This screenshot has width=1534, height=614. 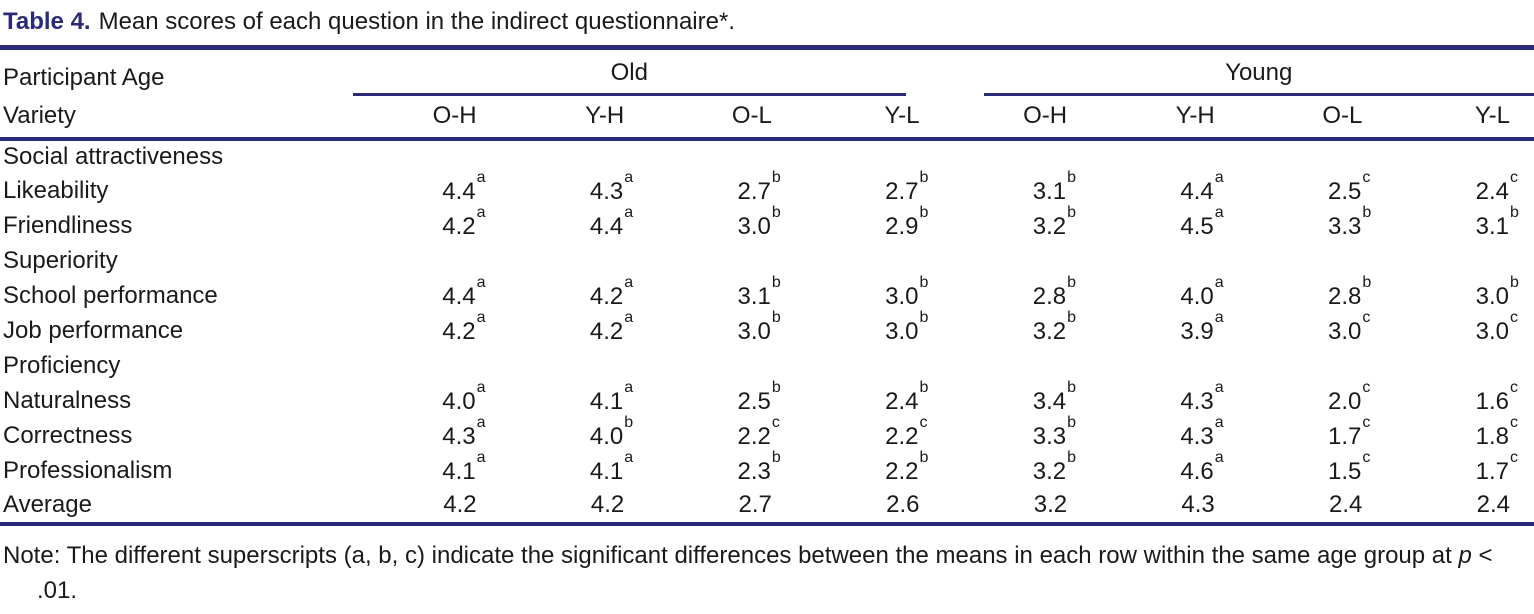 What do you see at coordinates (767, 156) in the screenshot?
I see `section-row: Social attractiveness` at bounding box center [767, 156].